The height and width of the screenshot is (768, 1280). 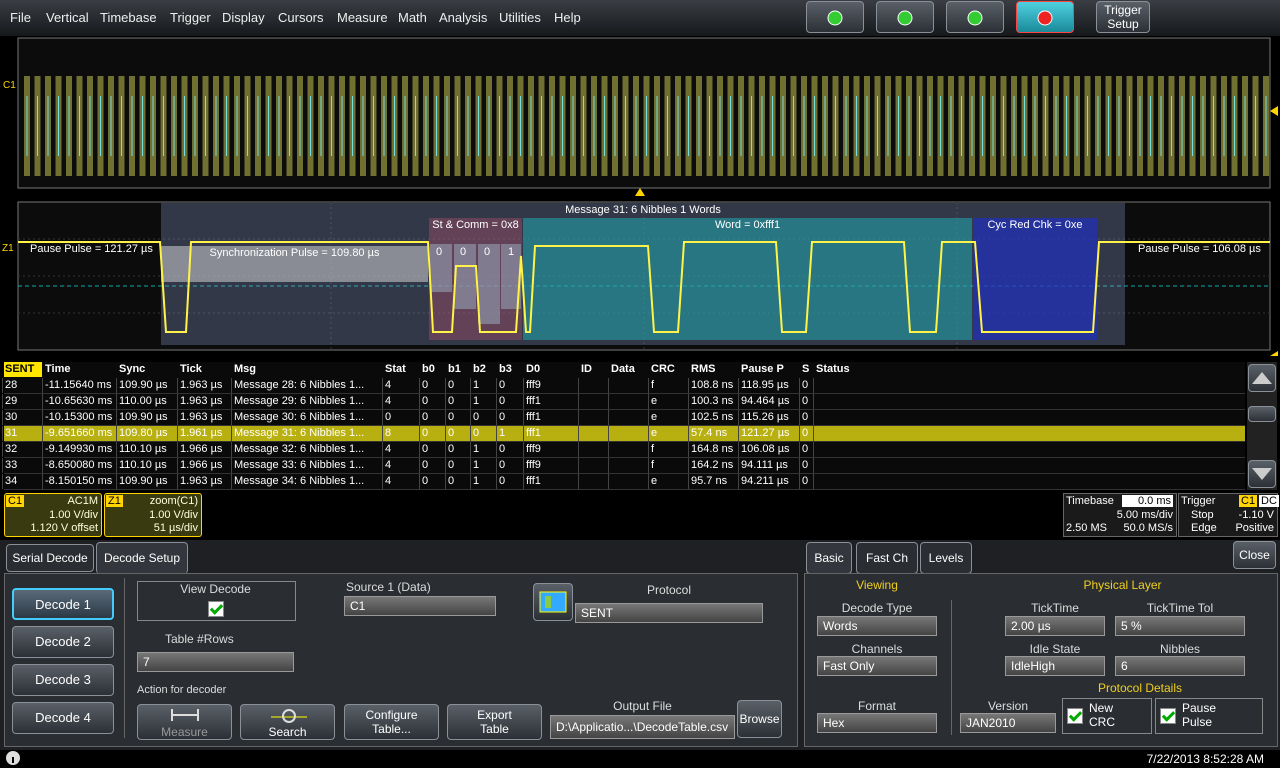 I want to click on input: Fast Only, so click(x=877, y=666).